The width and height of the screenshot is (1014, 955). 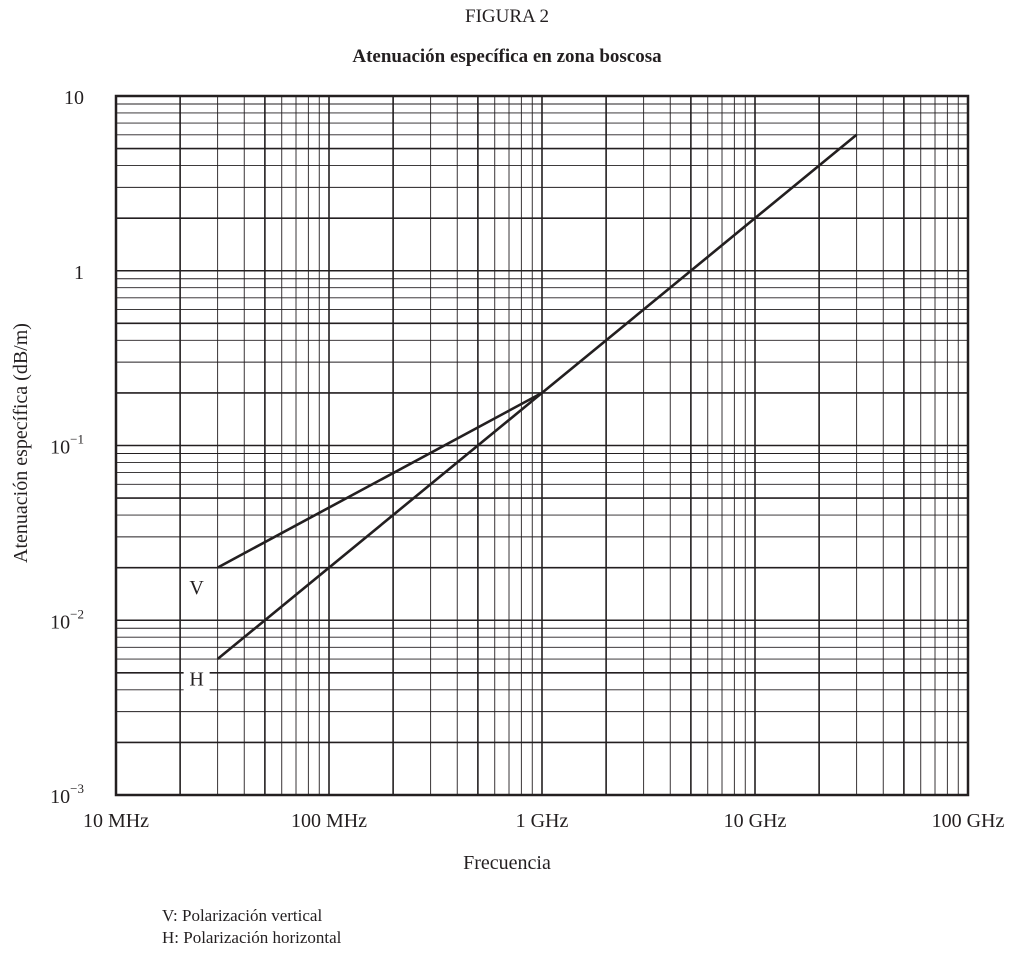 What do you see at coordinates (79, 273) in the screenshot?
I see `y-tick-label: 1` at bounding box center [79, 273].